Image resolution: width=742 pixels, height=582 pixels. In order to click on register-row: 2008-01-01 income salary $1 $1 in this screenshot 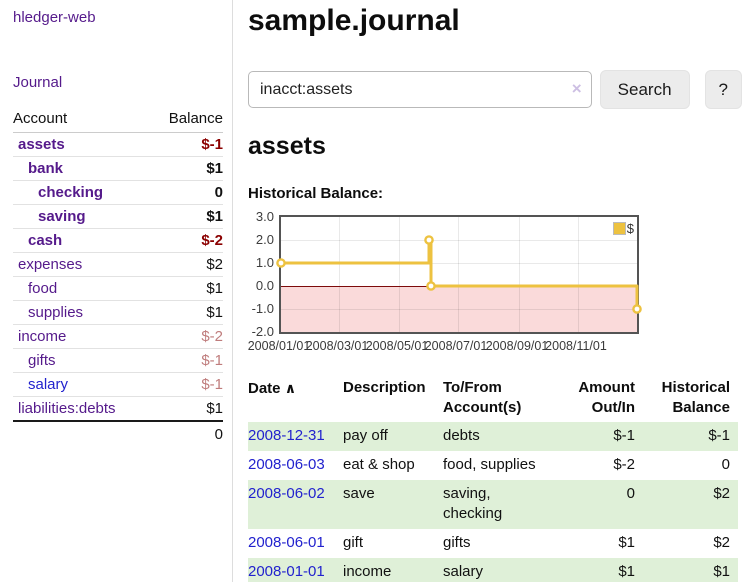, I will do `click(493, 570)`.